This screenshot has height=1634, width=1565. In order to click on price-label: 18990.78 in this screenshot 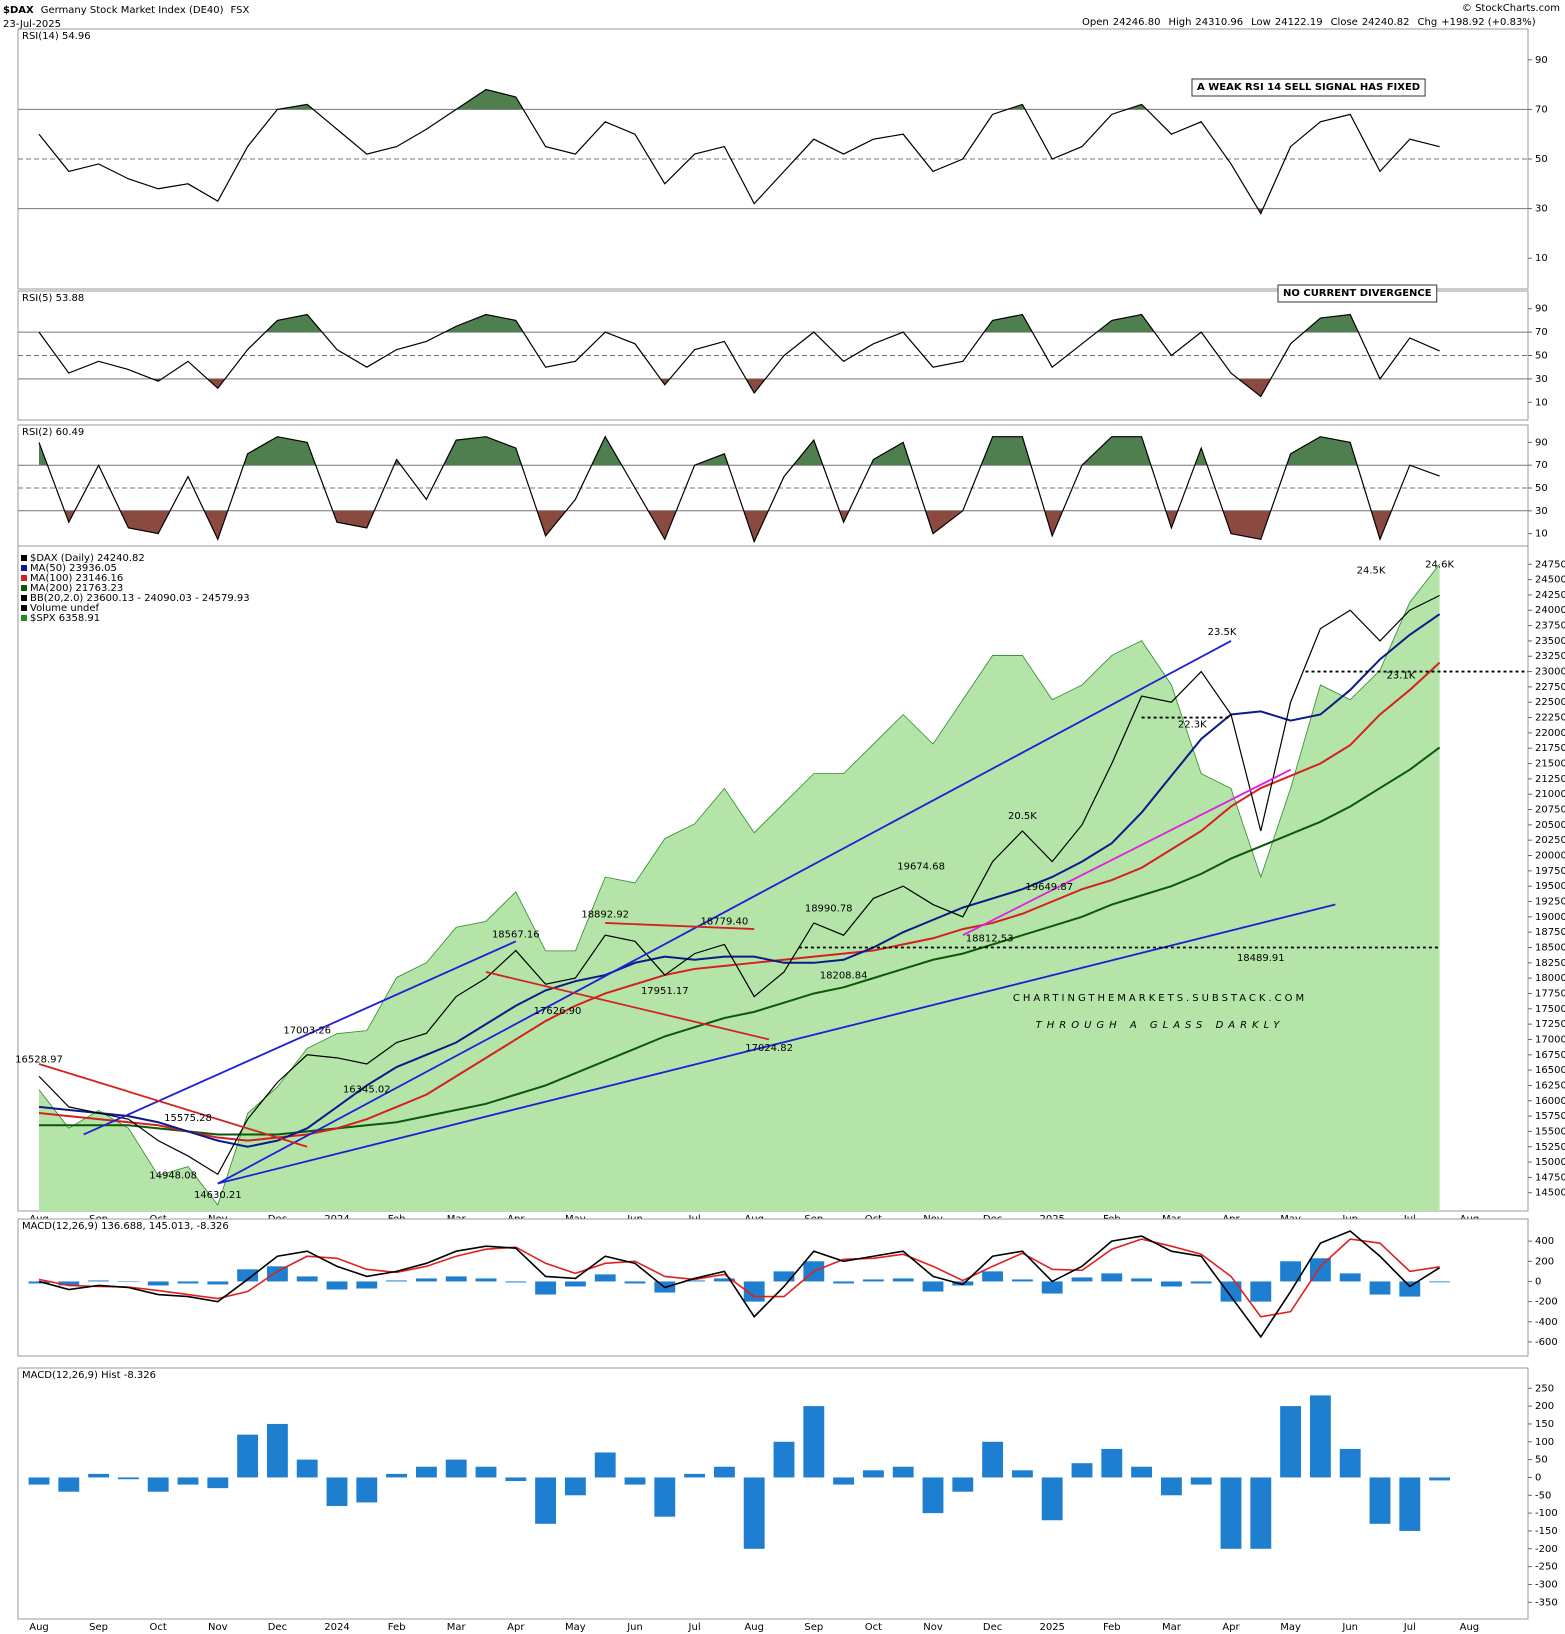, I will do `click(829, 908)`.